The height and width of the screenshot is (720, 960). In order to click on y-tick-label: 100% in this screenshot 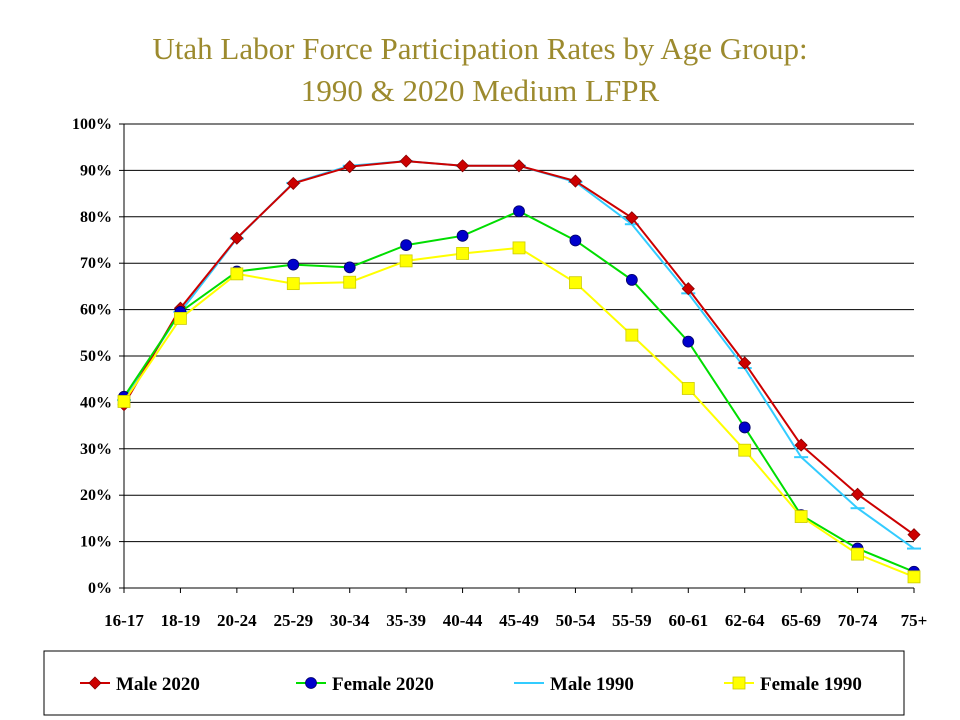, I will do `click(92, 124)`.